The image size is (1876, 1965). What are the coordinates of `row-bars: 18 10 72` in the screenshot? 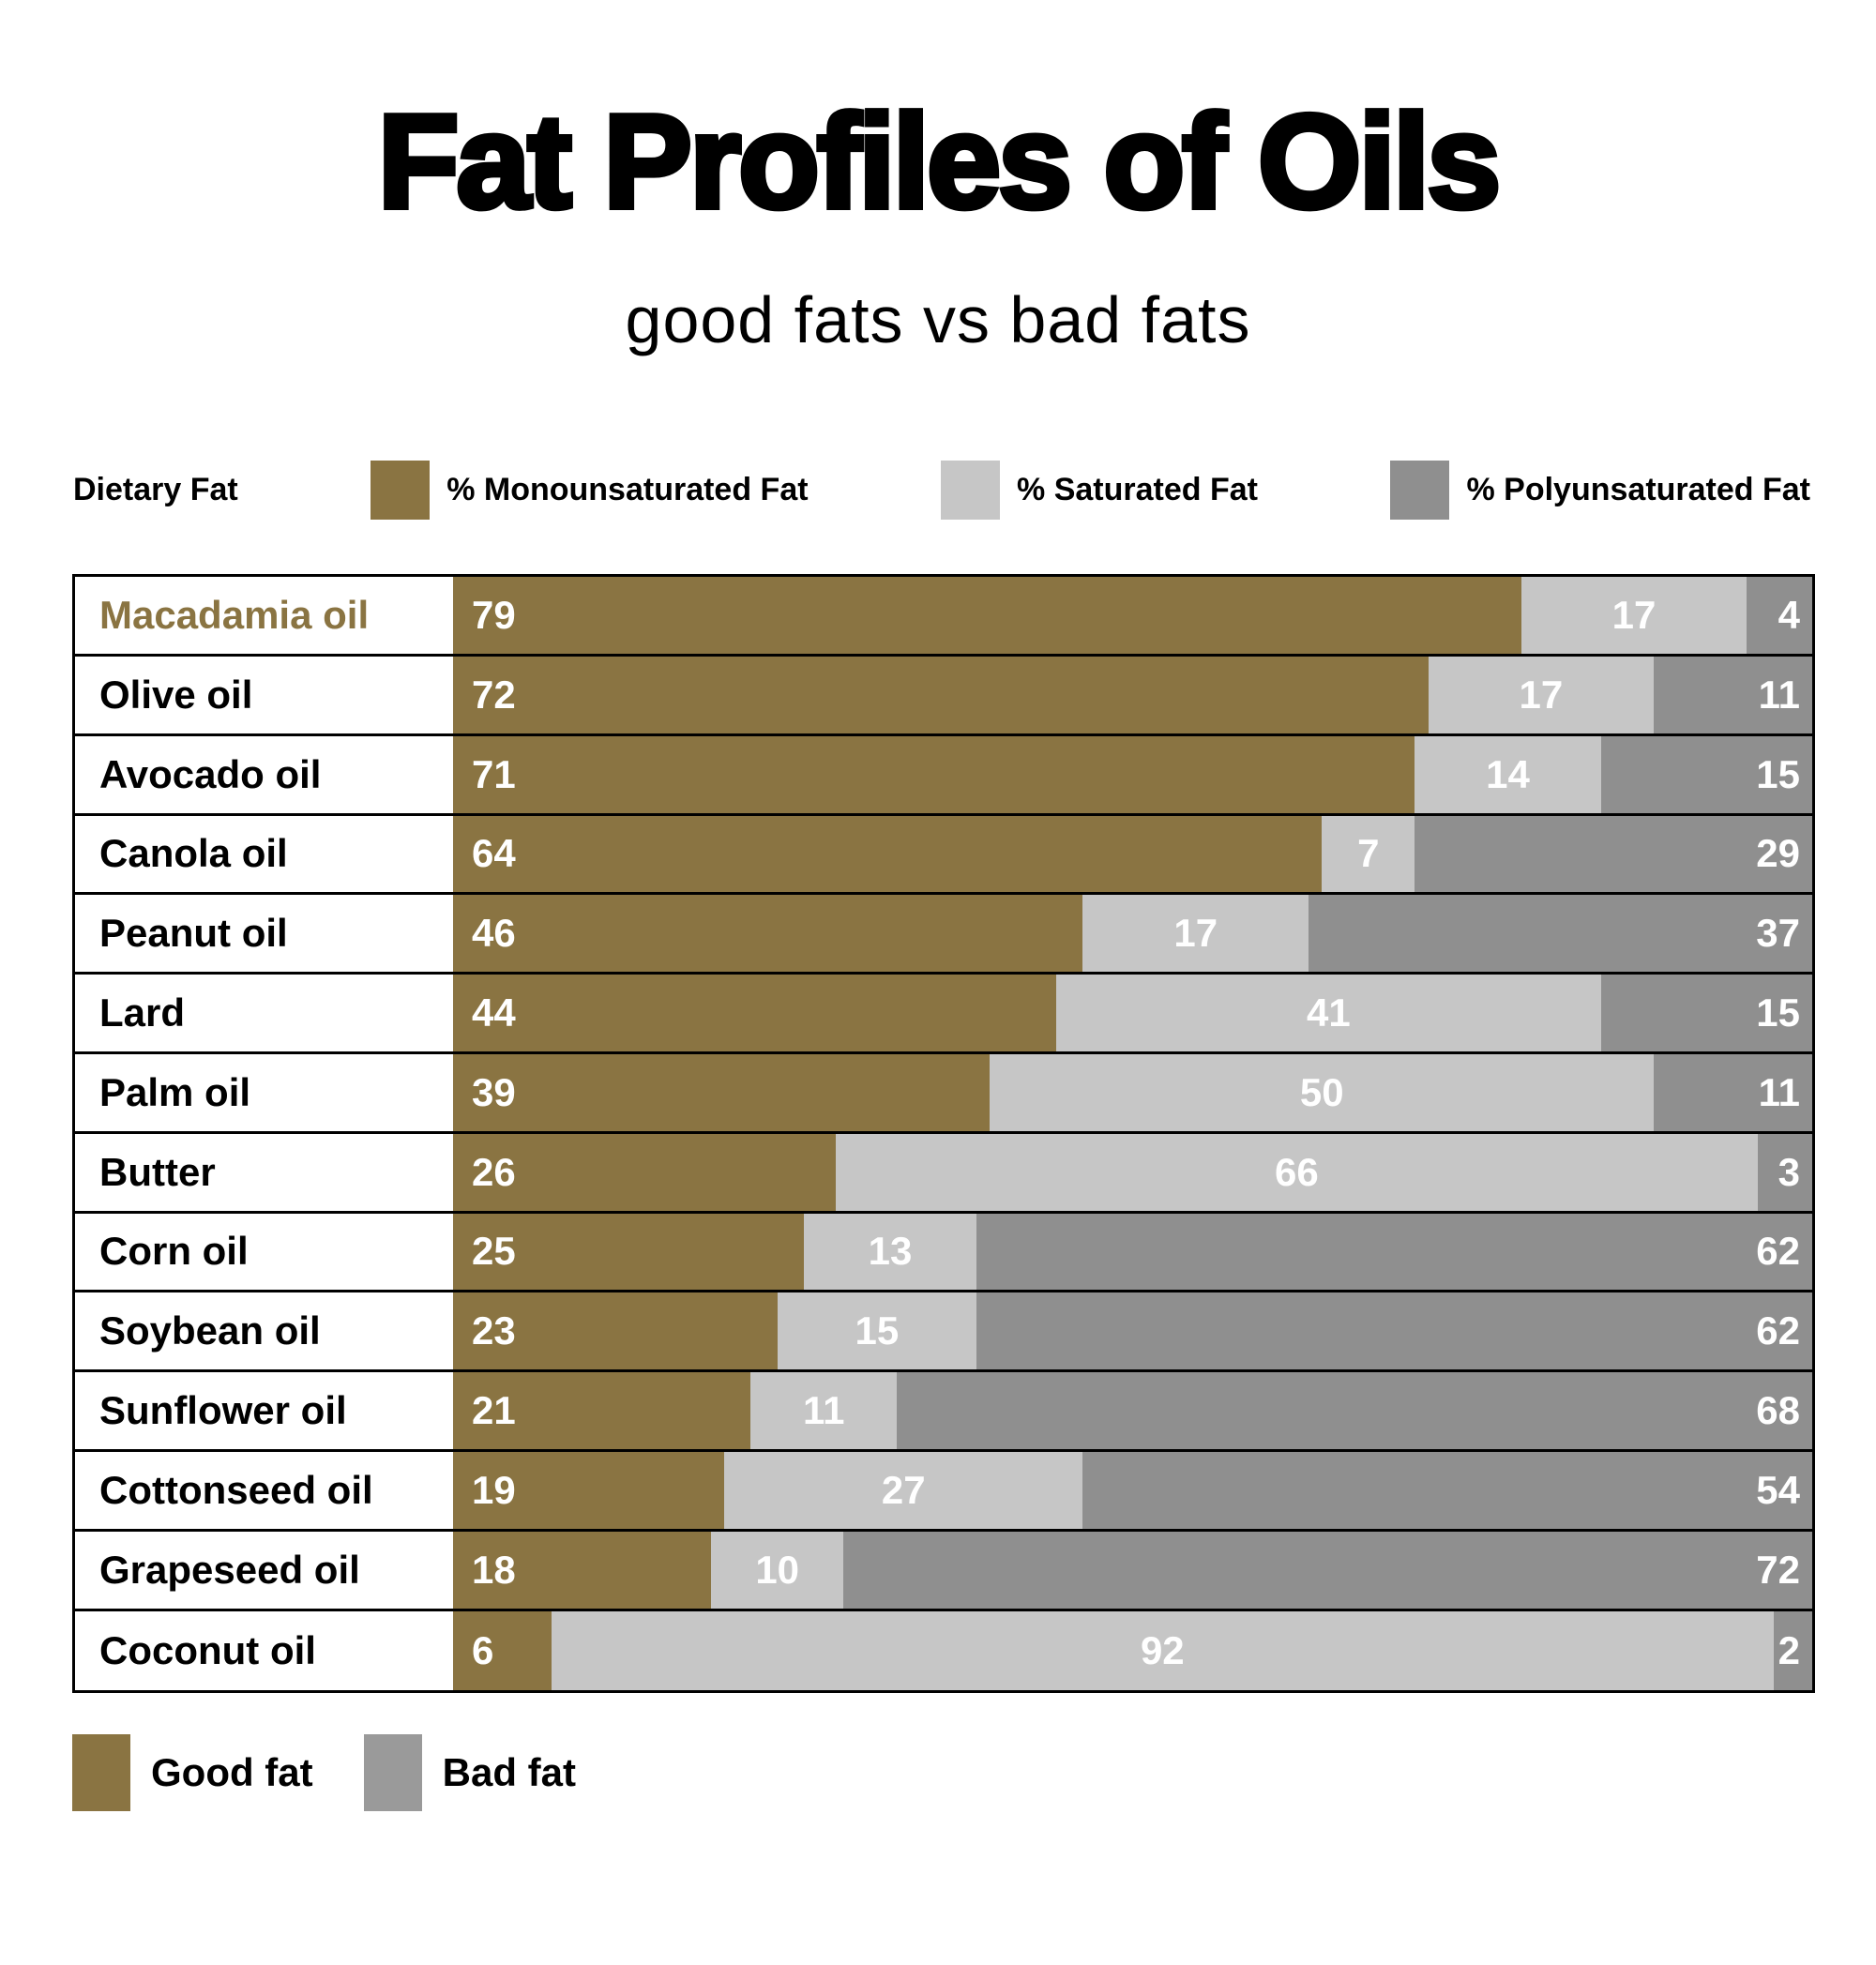 It's located at (1132, 1570).